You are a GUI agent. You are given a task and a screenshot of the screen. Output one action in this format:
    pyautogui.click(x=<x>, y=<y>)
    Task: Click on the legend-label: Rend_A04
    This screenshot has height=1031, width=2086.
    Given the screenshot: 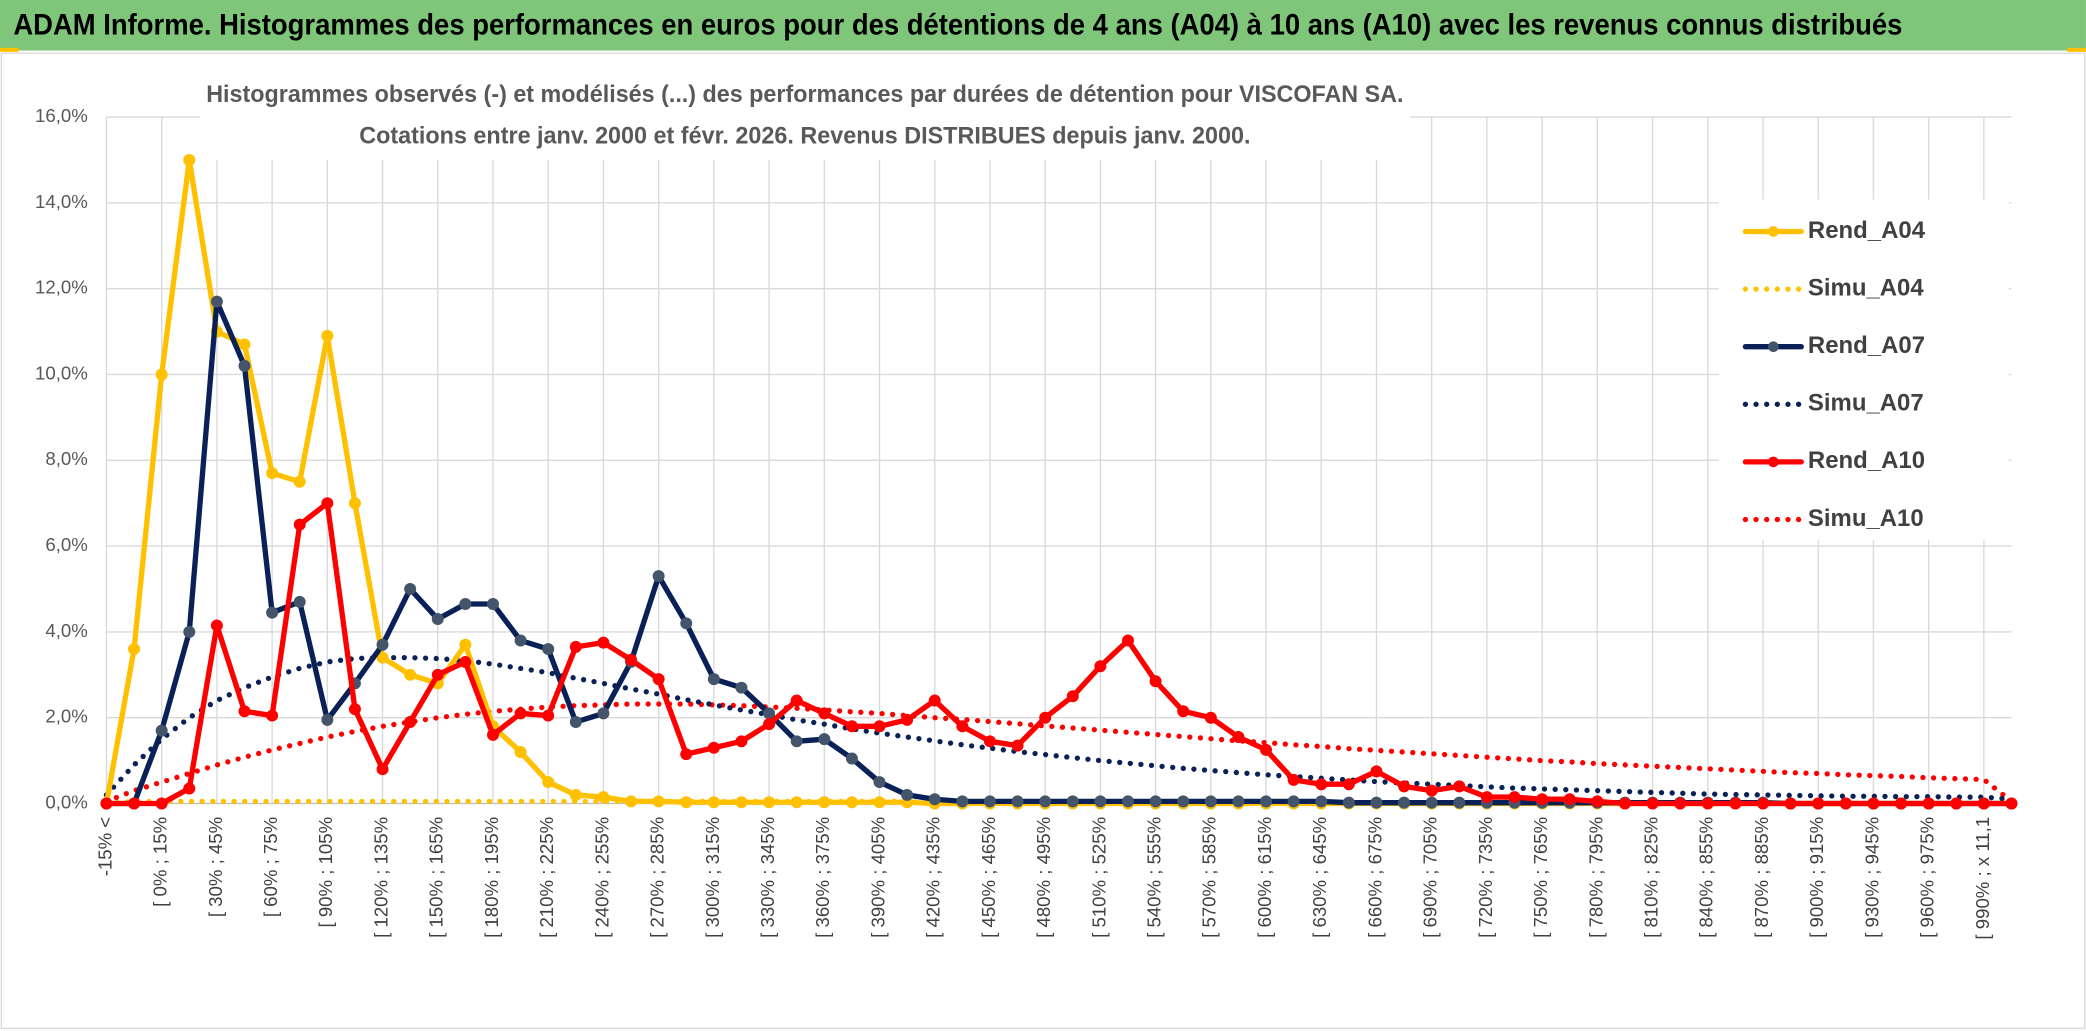 What is the action you would take?
    pyautogui.click(x=1867, y=230)
    